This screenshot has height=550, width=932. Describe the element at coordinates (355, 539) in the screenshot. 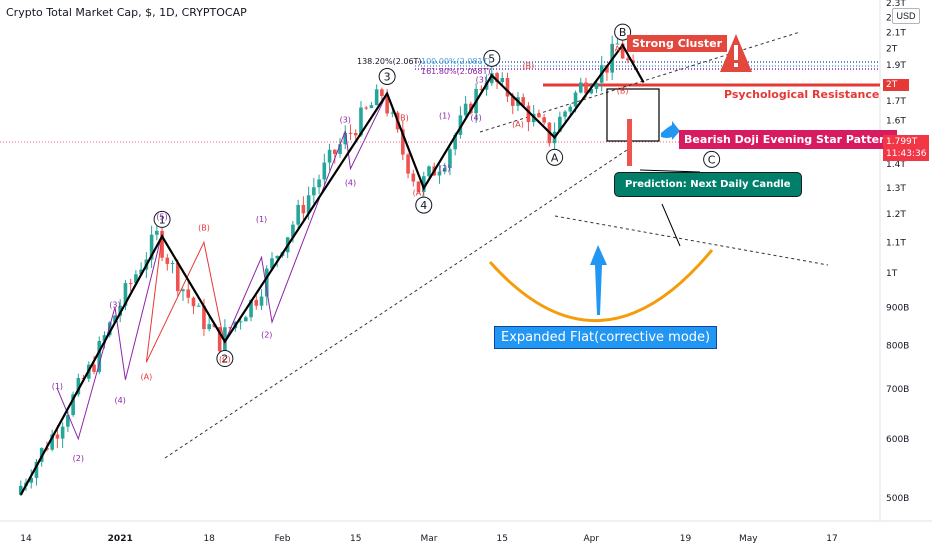

I see `time-tick-label: 15` at that location.